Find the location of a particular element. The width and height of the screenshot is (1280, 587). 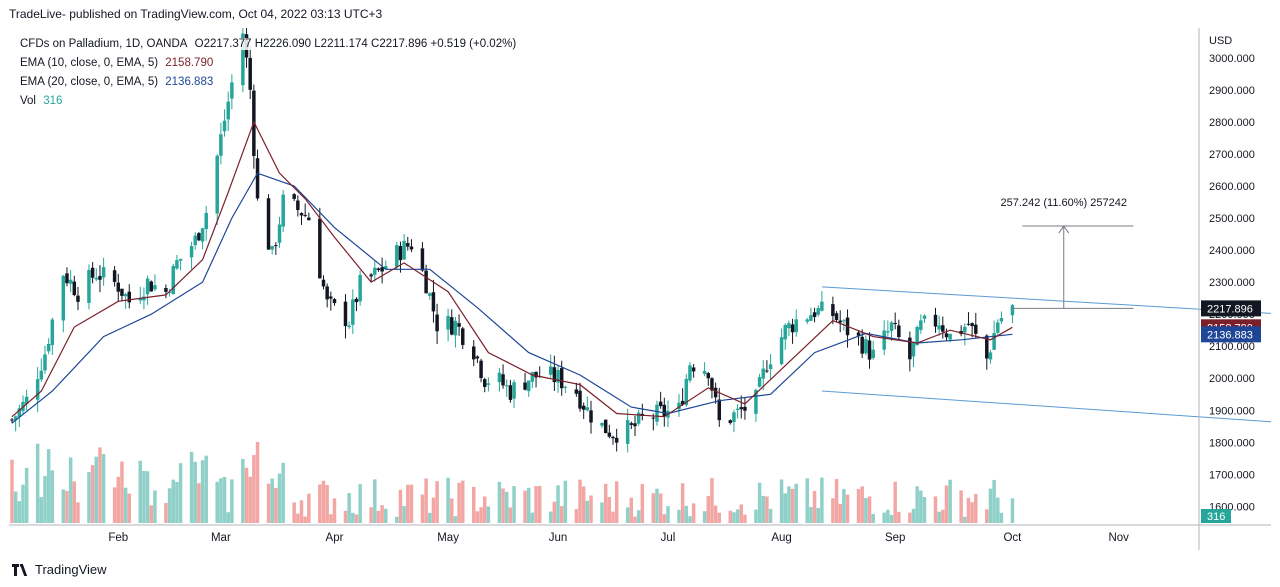

channel-lower-line is located at coordinates (1046, 406).